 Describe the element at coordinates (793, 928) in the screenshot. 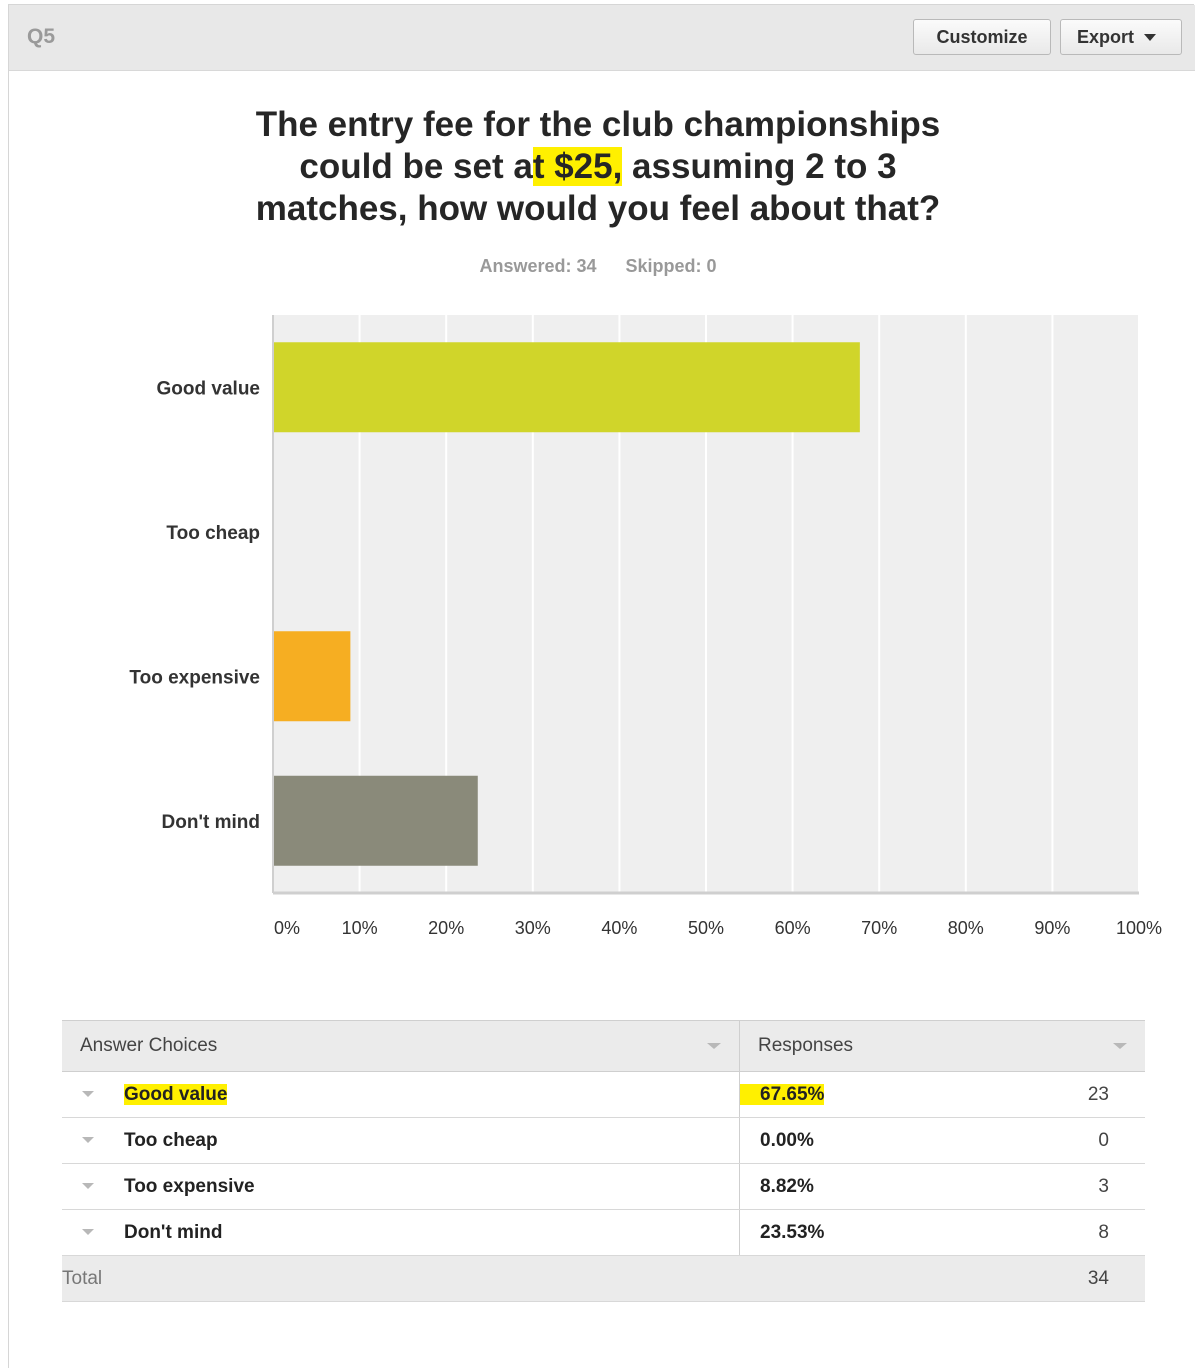

I see `x-tick-label: 60%` at that location.